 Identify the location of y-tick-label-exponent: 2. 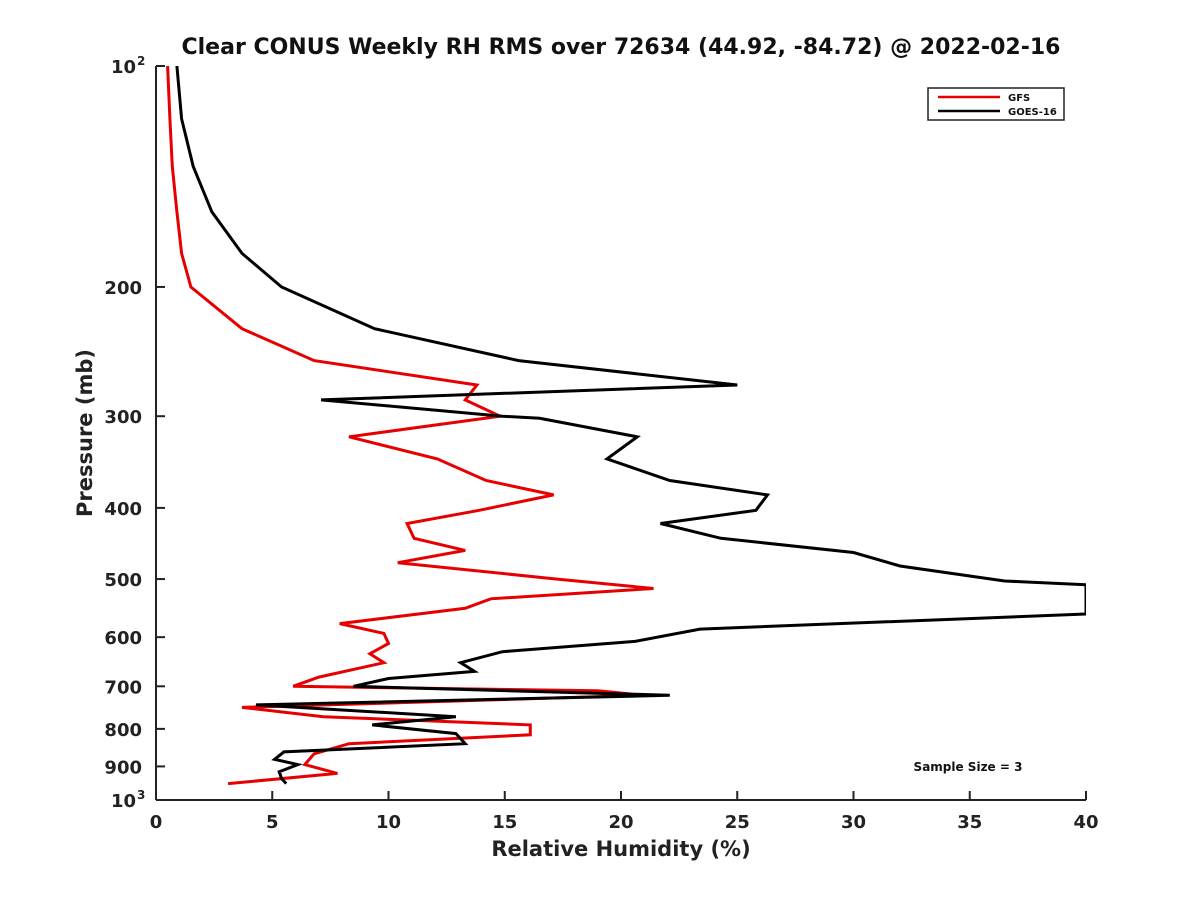
(141, 61).